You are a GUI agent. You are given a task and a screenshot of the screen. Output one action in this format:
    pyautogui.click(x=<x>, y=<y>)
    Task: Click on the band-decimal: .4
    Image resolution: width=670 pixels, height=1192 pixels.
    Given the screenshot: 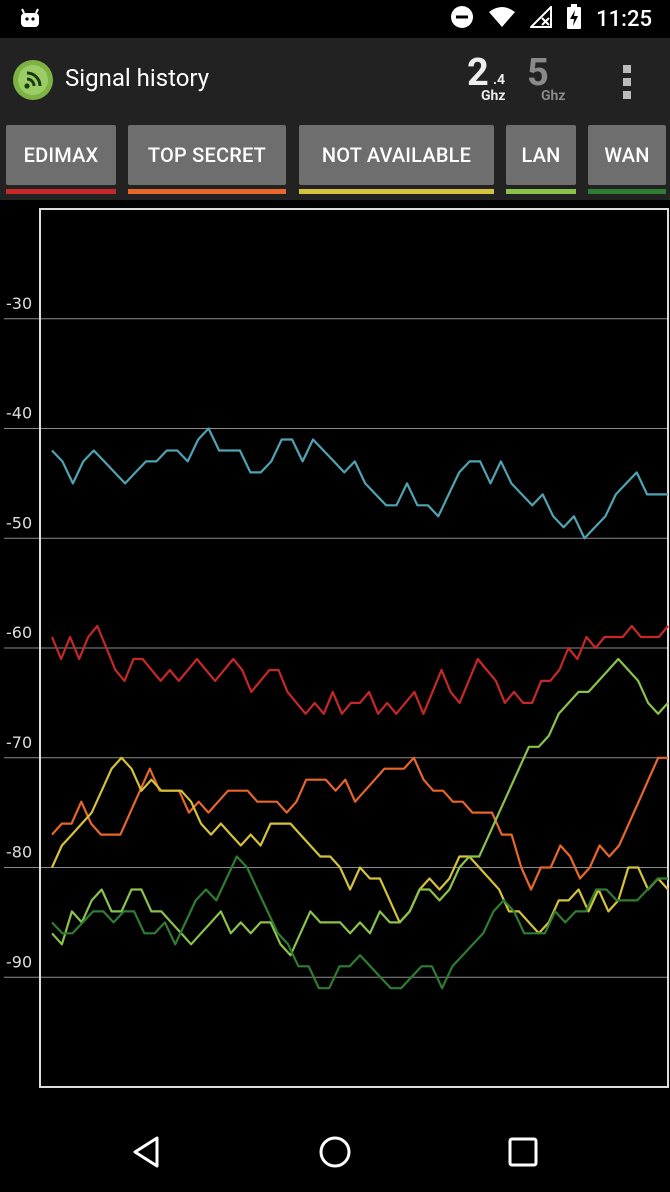 What is the action you would take?
    pyautogui.click(x=499, y=80)
    